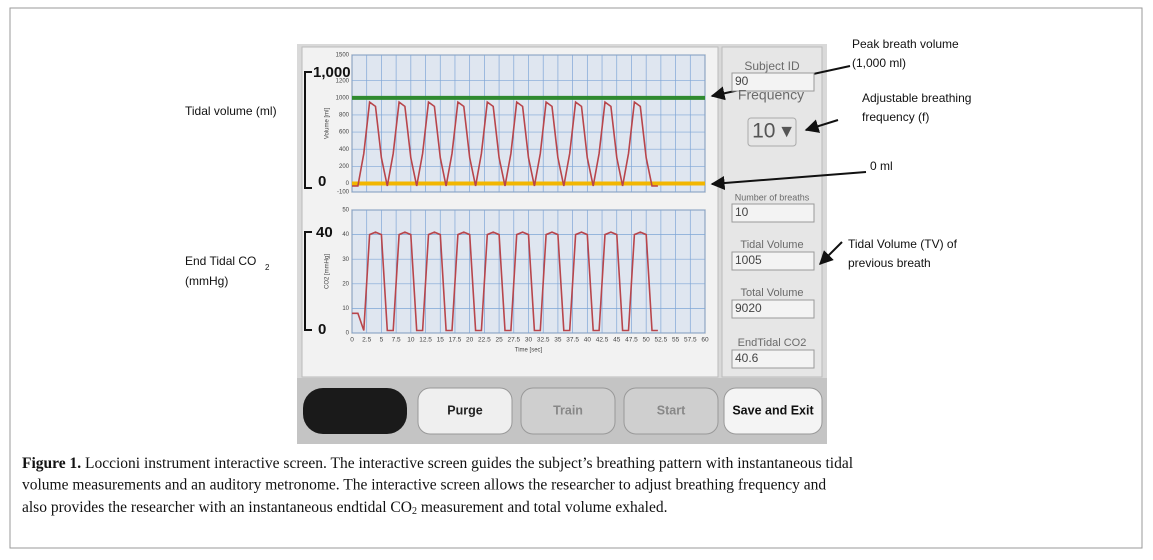 Image resolution: width=1153 pixels, height=560 pixels. I want to click on x-tick-label: 60, so click(705, 340).